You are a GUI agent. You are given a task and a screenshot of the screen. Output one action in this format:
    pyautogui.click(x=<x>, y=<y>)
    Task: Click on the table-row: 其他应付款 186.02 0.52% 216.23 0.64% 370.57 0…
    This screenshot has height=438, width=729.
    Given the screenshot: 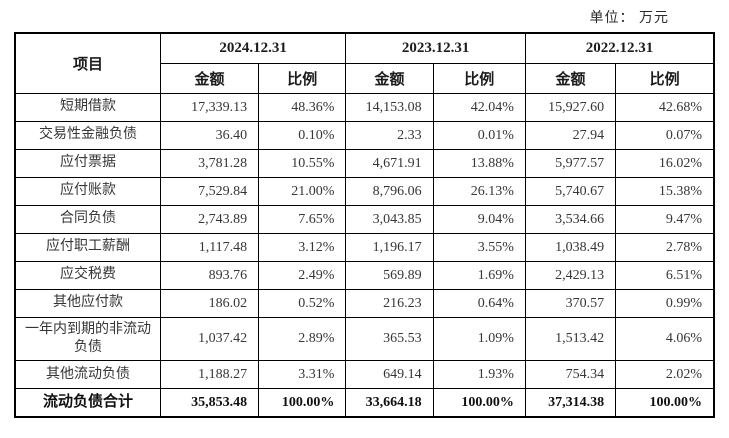 What is the action you would take?
    pyautogui.click(x=364, y=303)
    